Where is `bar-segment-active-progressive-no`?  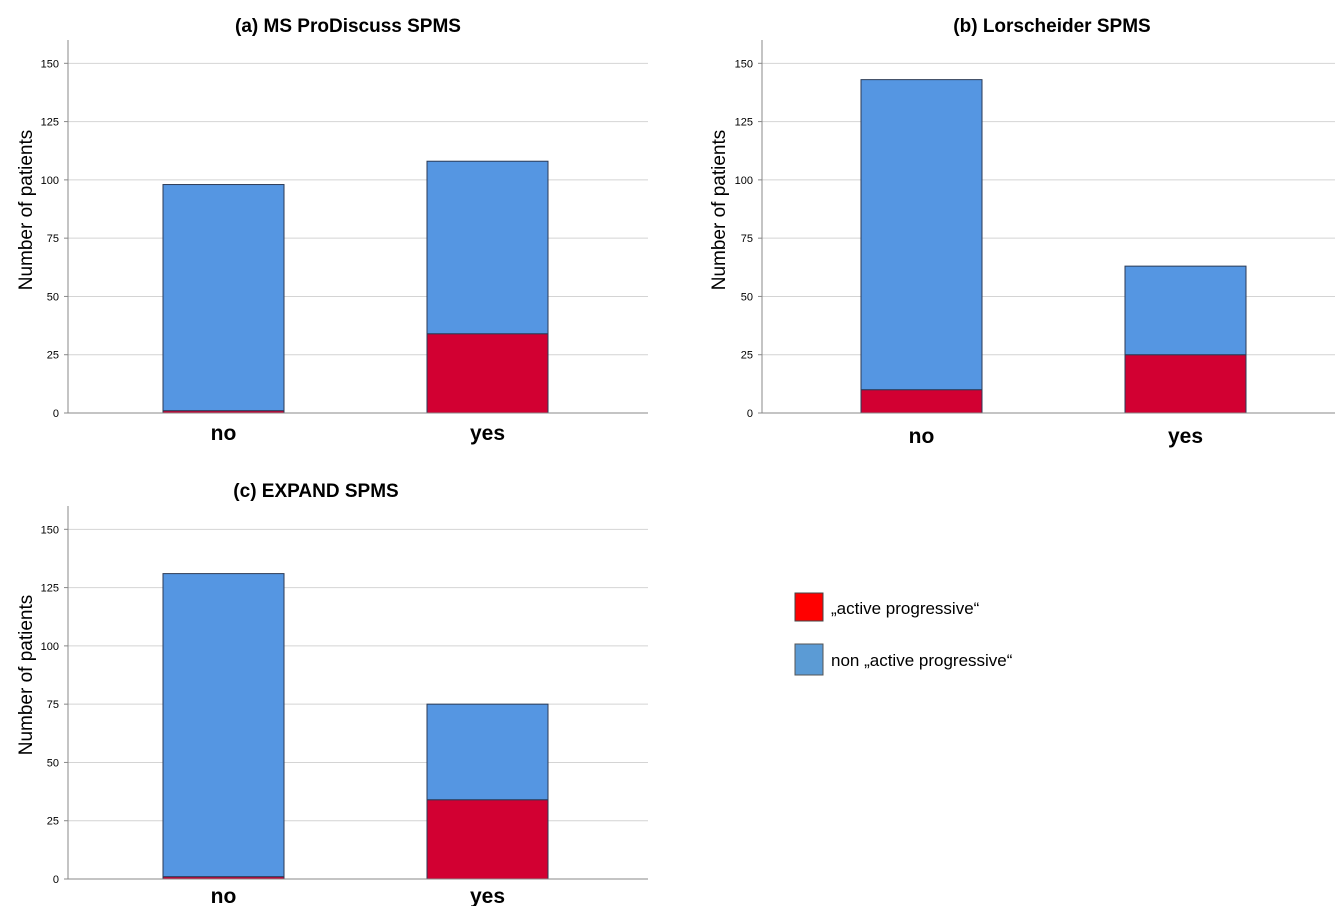 bar-segment-active-progressive-no is located at coordinates (921, 401).